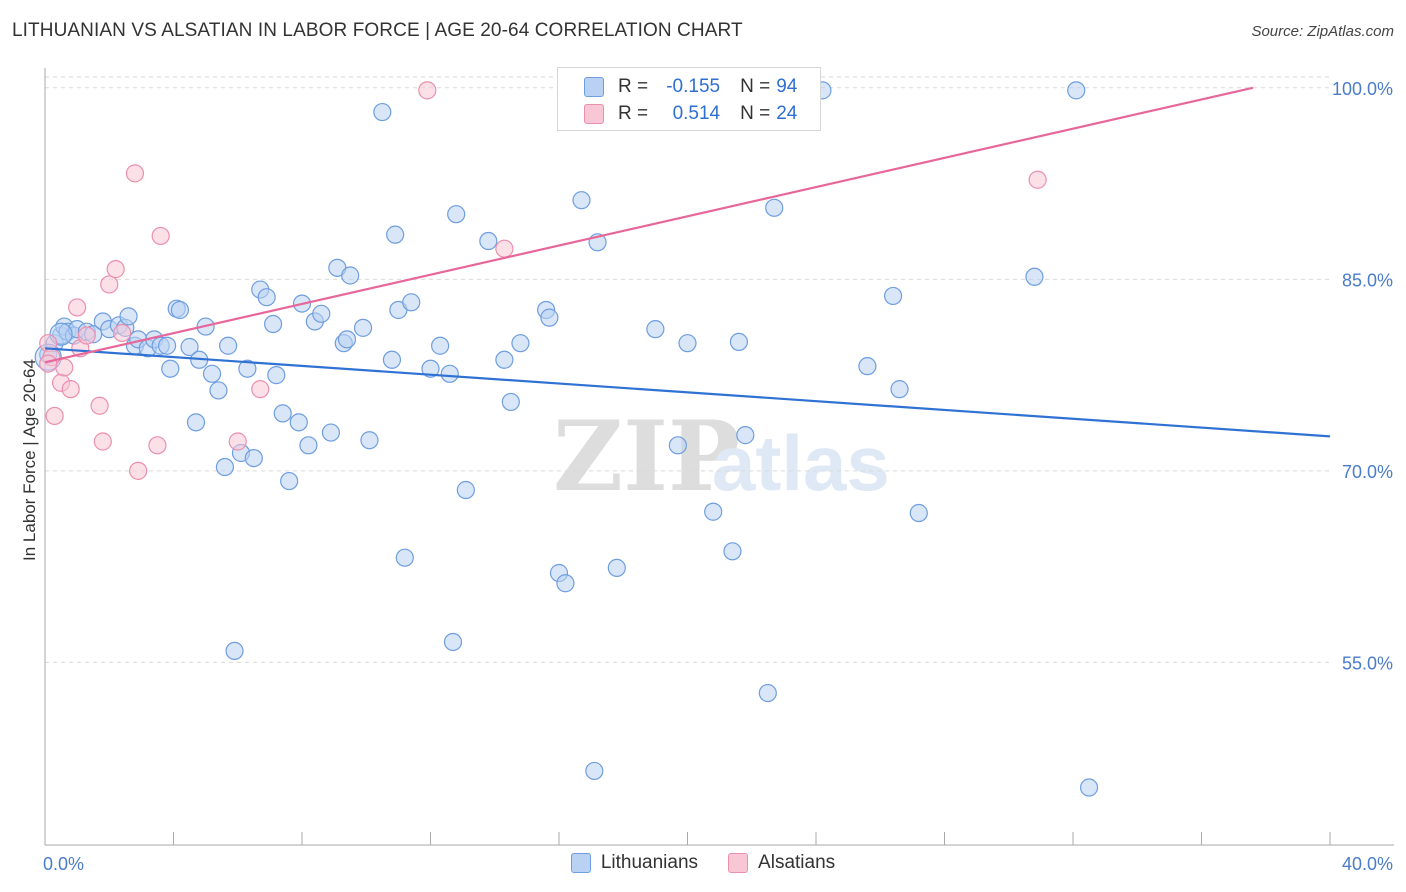 This screenshot has width=1406, height=892. I want to click on y-tick-labels: 100.0% 85.0% 70.0% 55.0%, so click(1362, 376).